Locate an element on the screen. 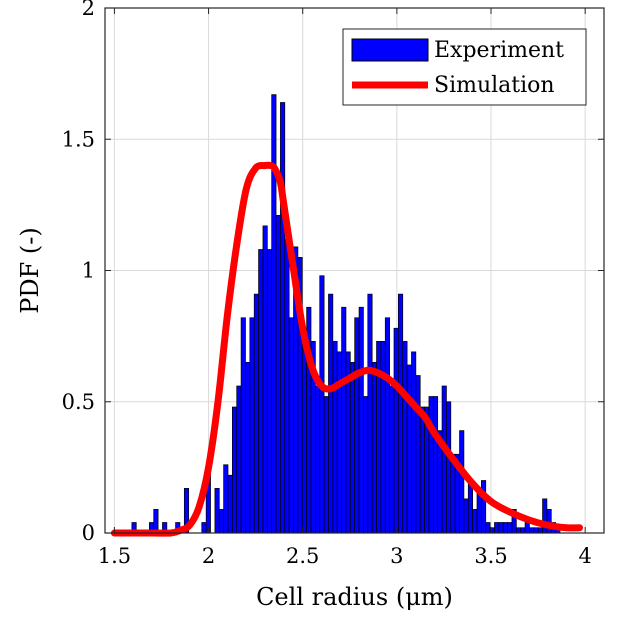 Image resolution: width=617 pixels, height=622 pixels. y-axis-label: PDF (-) is located at coordinates (30, 270).